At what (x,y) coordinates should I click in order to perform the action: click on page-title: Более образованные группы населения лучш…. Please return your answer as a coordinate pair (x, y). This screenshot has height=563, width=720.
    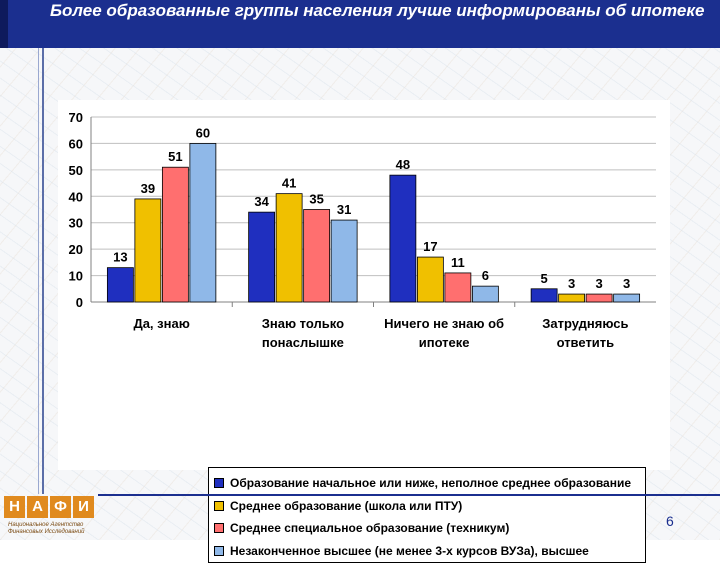
    Looking at the image, I should click on (377, 10).